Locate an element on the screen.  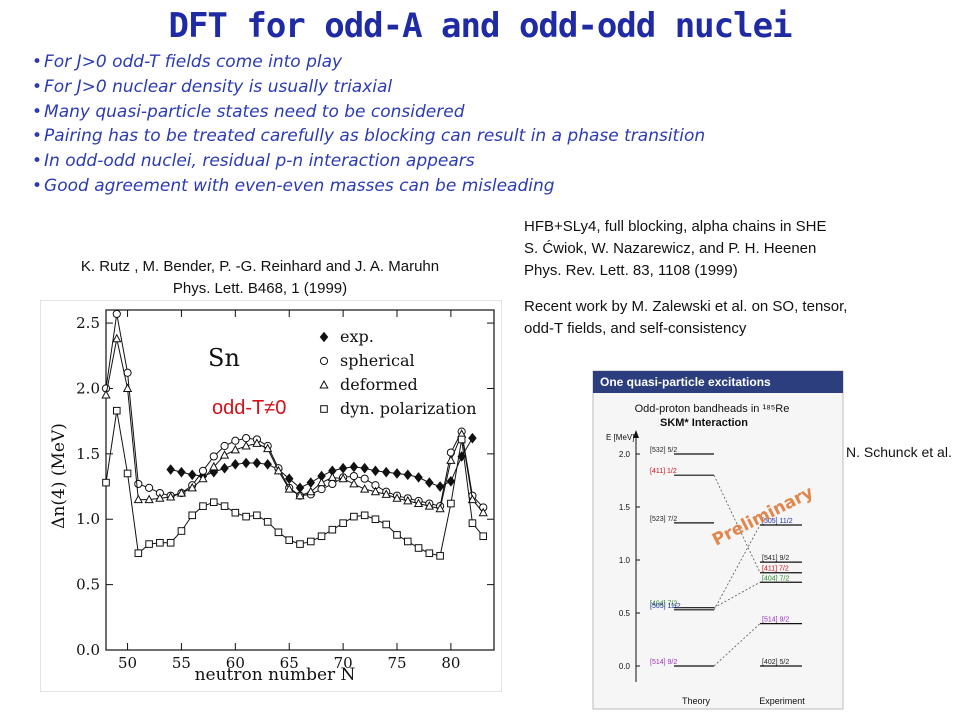
theory-level-label: [532] 5/2 is located at coordinates (663, 450).